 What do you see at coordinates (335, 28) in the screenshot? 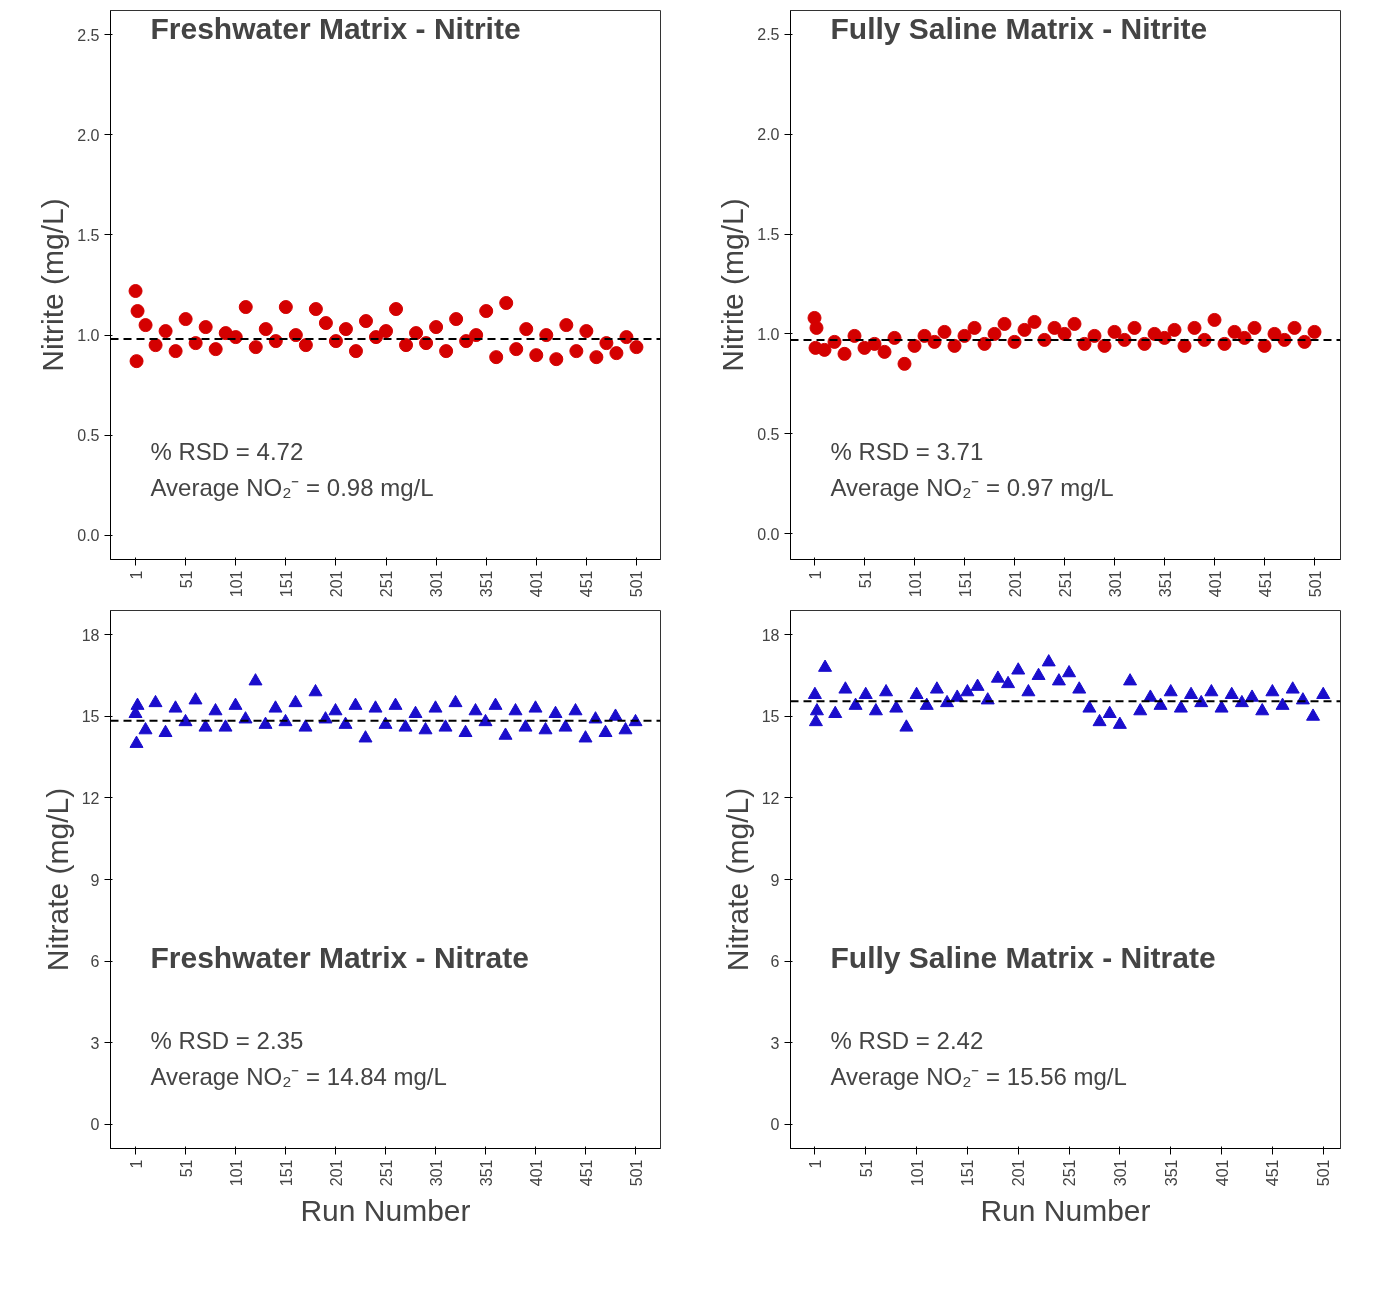
I see `chart-title: Freshwater Matrix - Nitrite` at bounding box center [335, 28].